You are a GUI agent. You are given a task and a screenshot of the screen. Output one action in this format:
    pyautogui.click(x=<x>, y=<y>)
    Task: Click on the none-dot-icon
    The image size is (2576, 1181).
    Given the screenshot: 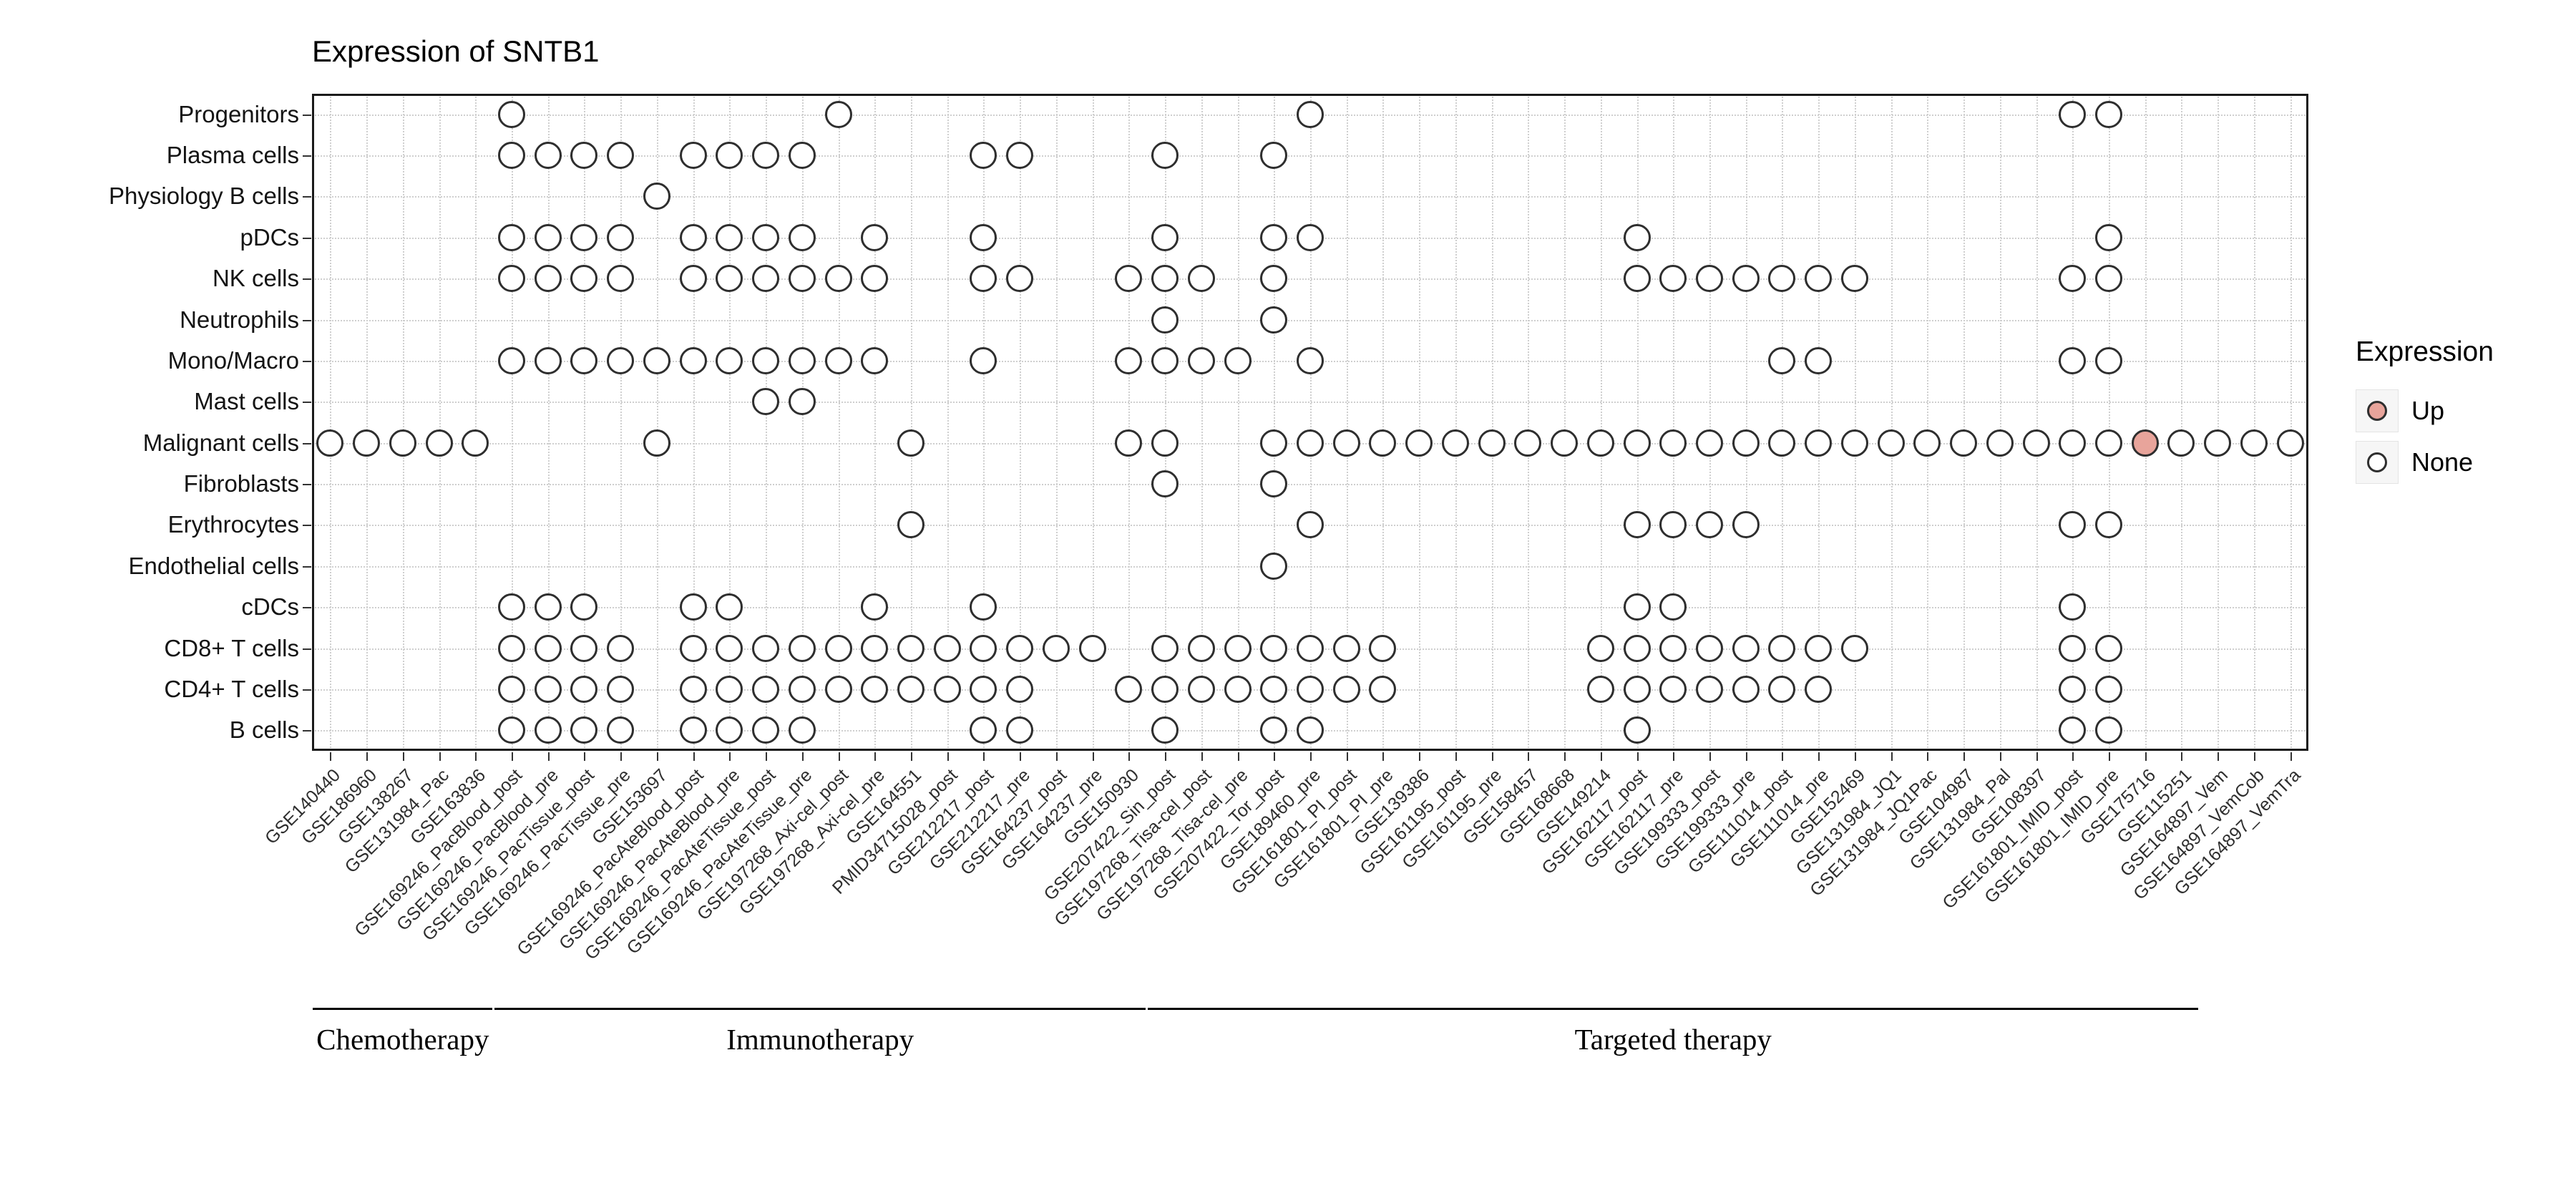 What is the action you would take?
    pyautogui.click(x=2377, y=462)
    